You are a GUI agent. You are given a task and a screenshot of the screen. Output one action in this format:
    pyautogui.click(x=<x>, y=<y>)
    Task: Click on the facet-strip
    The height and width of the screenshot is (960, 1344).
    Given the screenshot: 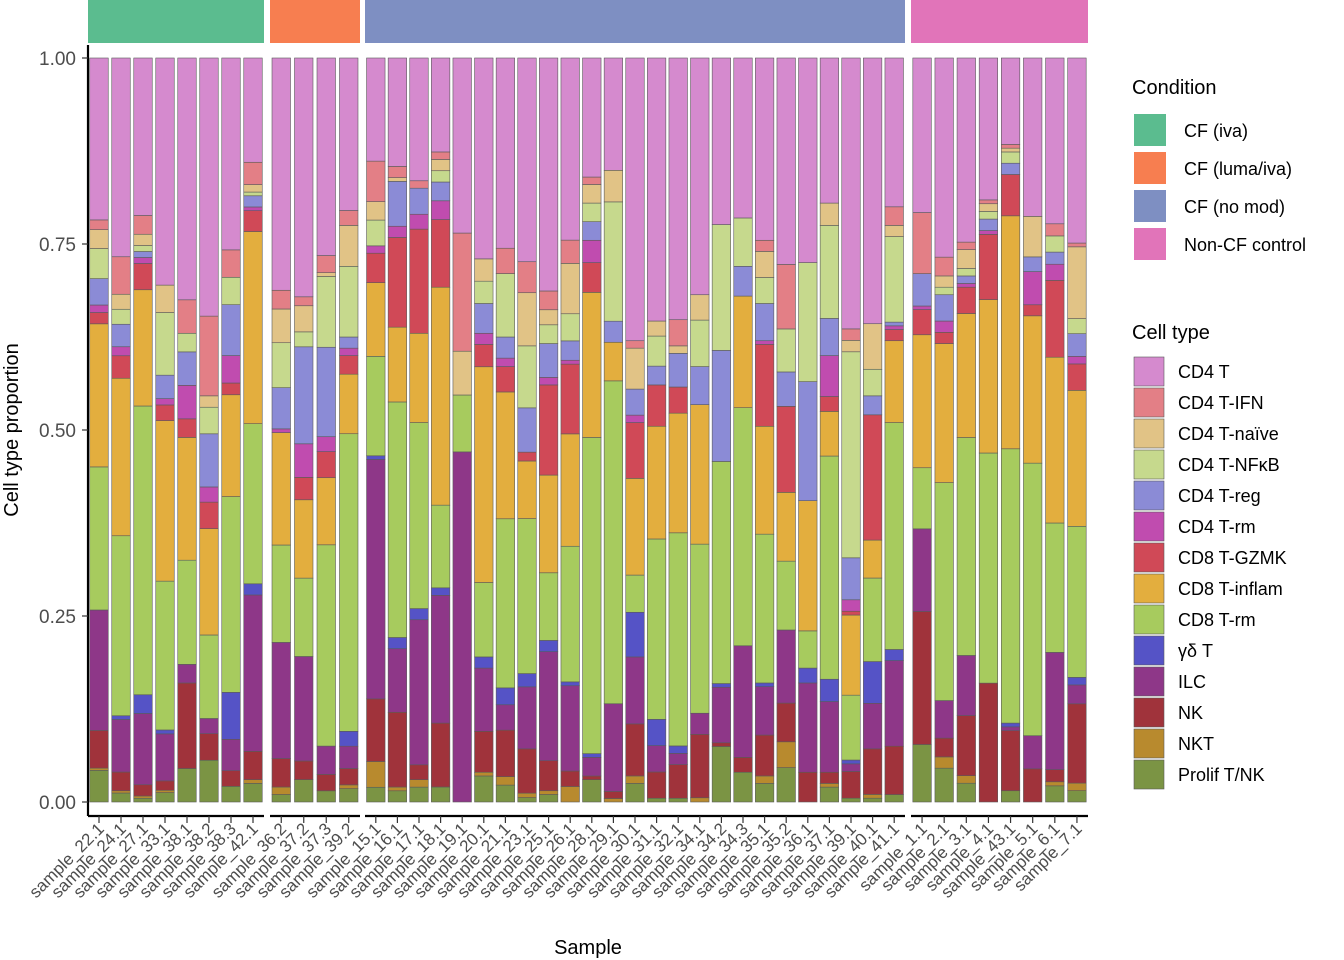 What is the action you would take?
    pyautogui.click(x=999, y=21)
    